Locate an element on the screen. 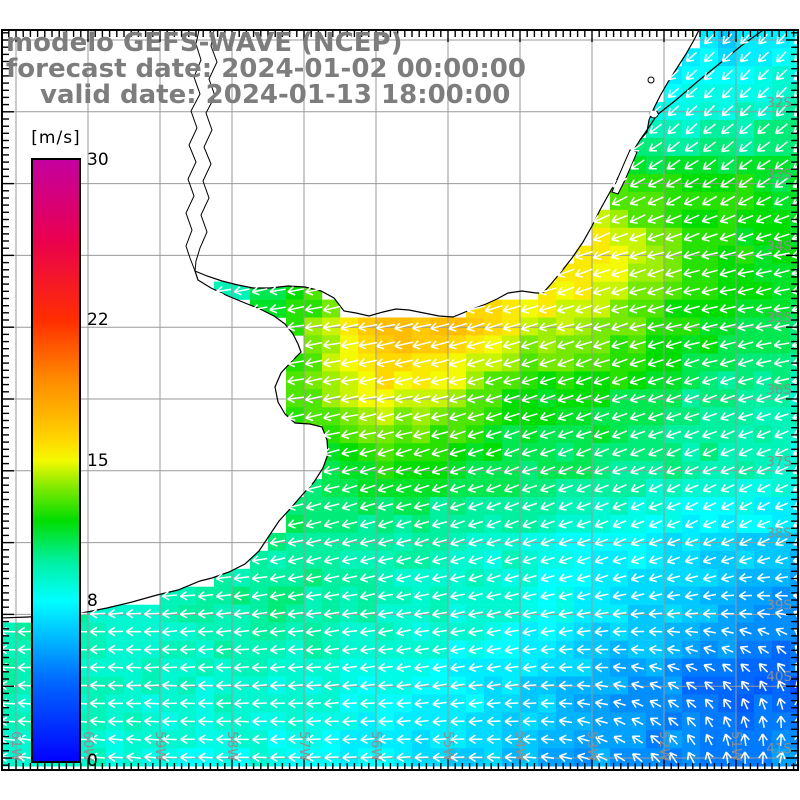  small-lake is located at coordinates (651, 80).